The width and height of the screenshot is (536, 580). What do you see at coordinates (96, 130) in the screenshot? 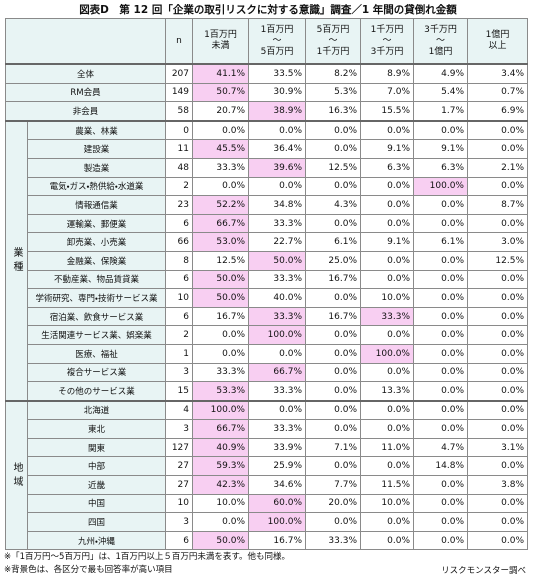
I see `row-label: 農業、林業` at bounding box center [96, 130].